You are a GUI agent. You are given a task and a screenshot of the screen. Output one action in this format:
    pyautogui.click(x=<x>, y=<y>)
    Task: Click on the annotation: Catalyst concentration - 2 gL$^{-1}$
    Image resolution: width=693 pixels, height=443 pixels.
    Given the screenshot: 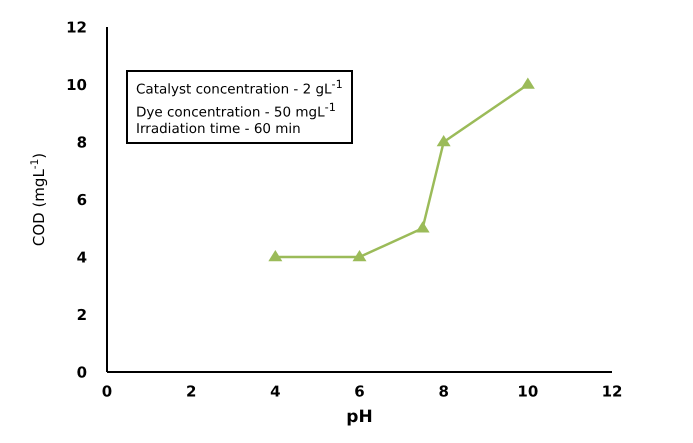 What is the action you would take?
    pyautogui.click(x=239, y=87)
    